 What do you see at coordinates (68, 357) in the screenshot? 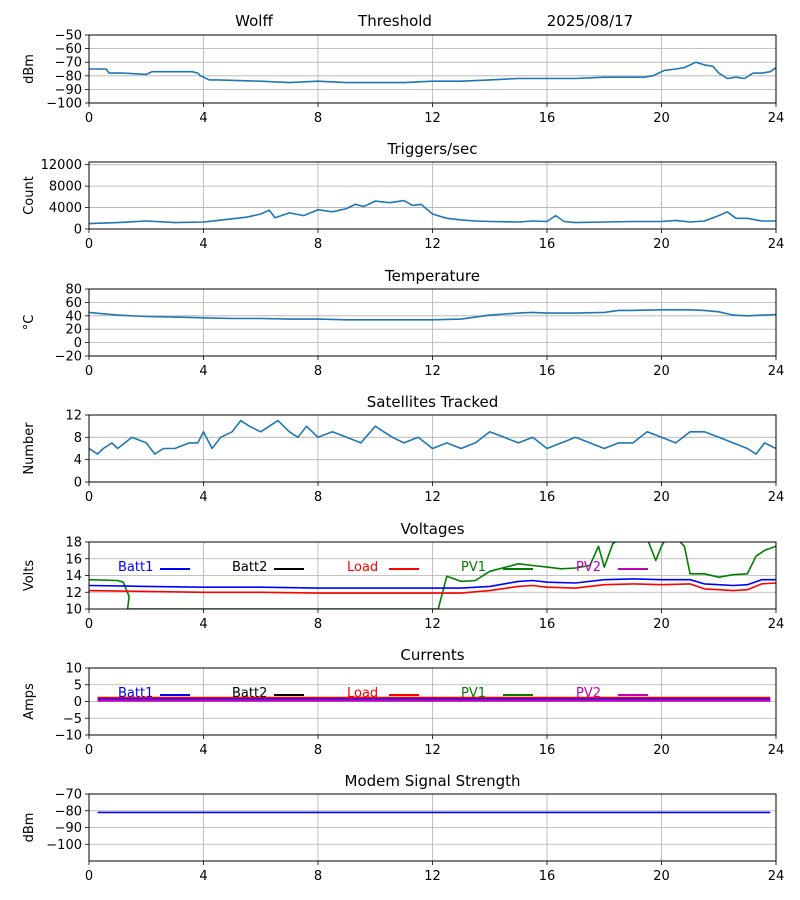
I see `y-tick-label: −20` at bounding box center [68, 357].